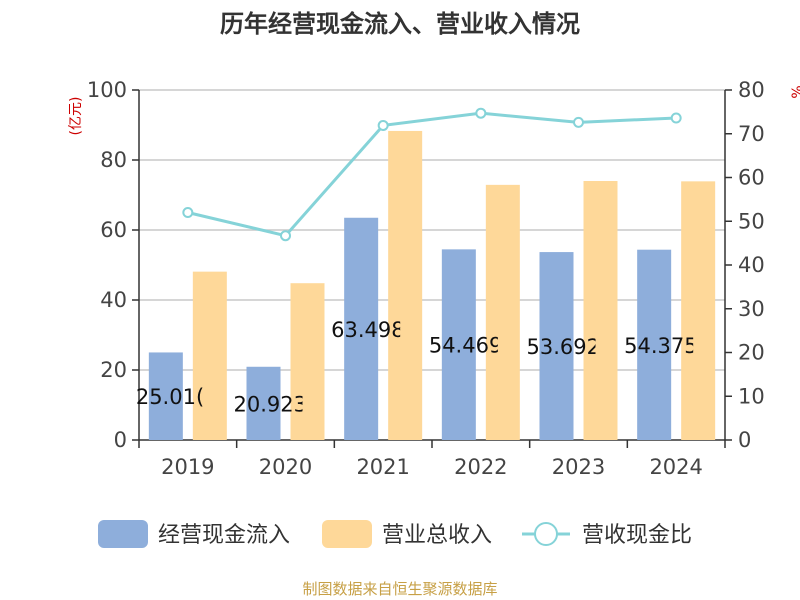 The image size is (800, 600). I want to click on y-left-tick-label: 20, so click(113, 370).